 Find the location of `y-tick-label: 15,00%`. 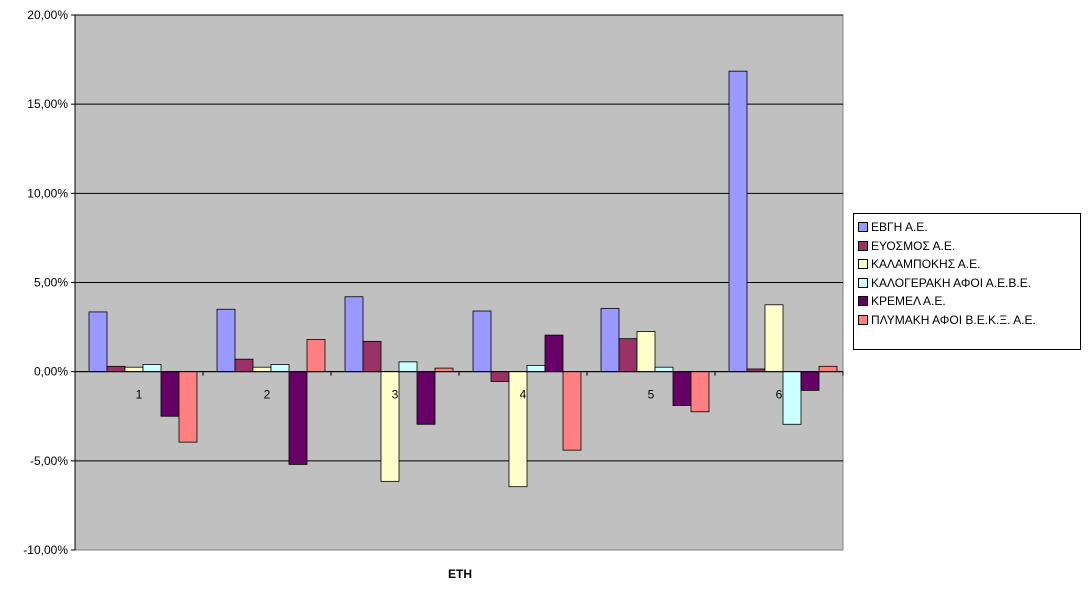

y-tick-label: 15,00% is located at coordinates (47, 104).